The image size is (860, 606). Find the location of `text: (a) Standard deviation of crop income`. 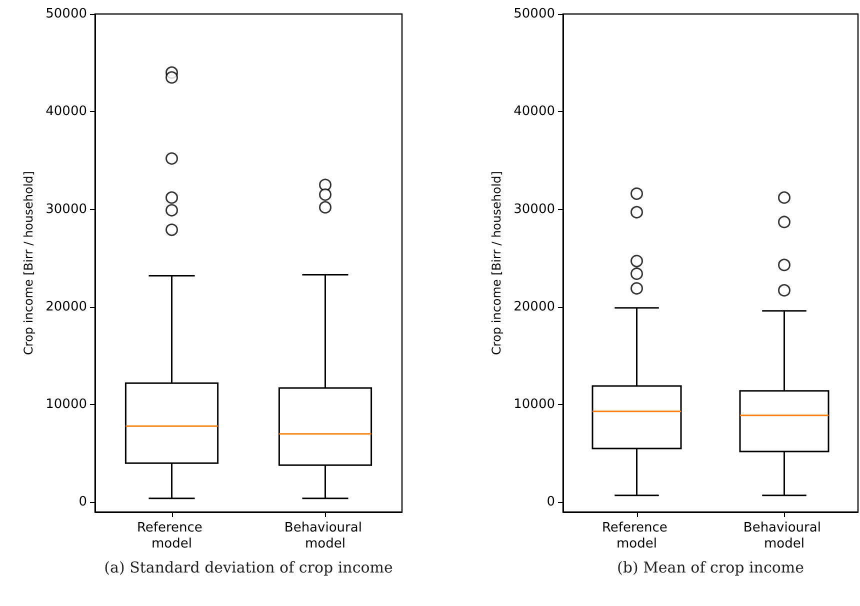

text: (a) Standard deviation of crop income is located at coordinates (248, 567).